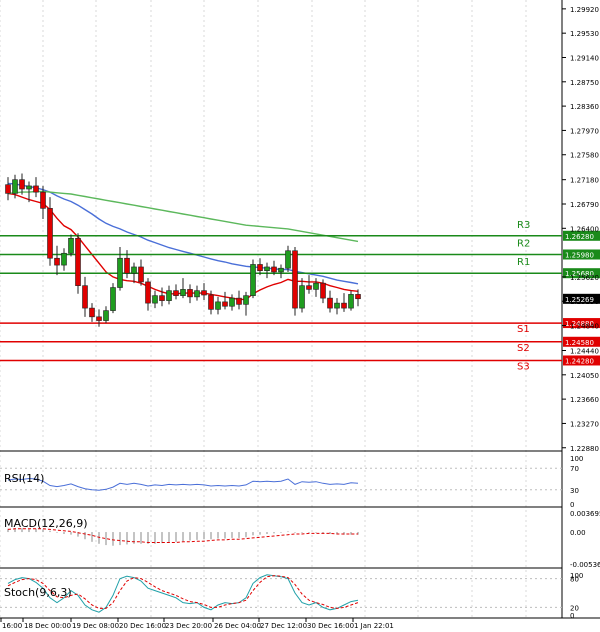  I want to click on rsi-axis-labels: 100 70 30 0, so click(576, 482).